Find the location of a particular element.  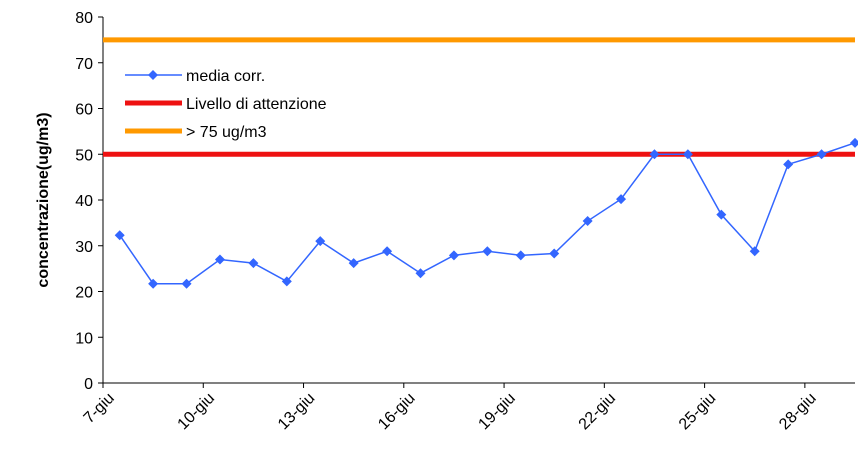

y-tick-label: 40 is located at coordinates (84, 201).